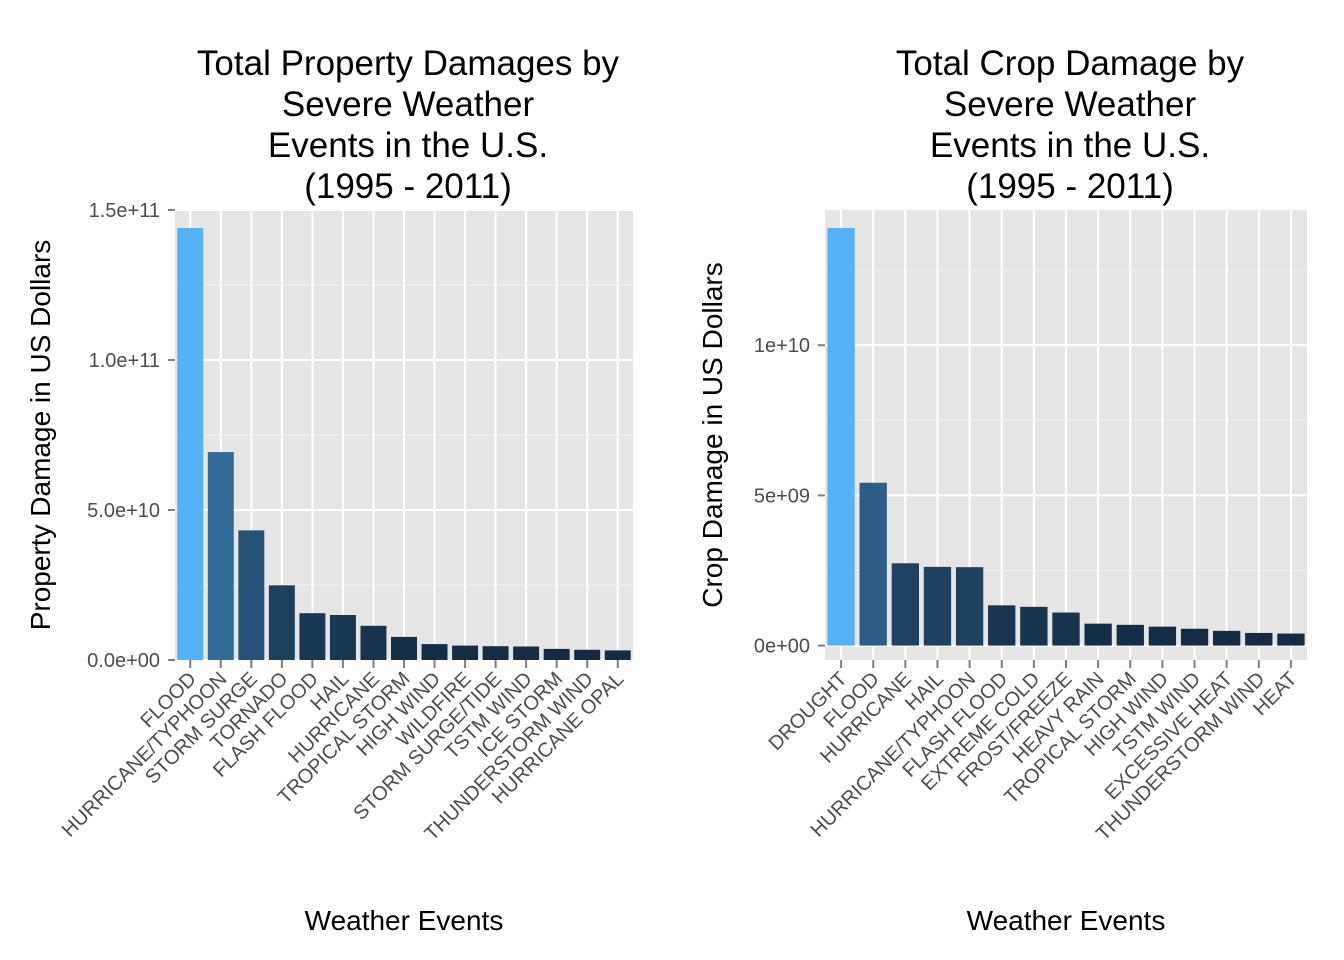 The image size is (1344, 960). I want to click on bar-wildfire, so click(465, 652).